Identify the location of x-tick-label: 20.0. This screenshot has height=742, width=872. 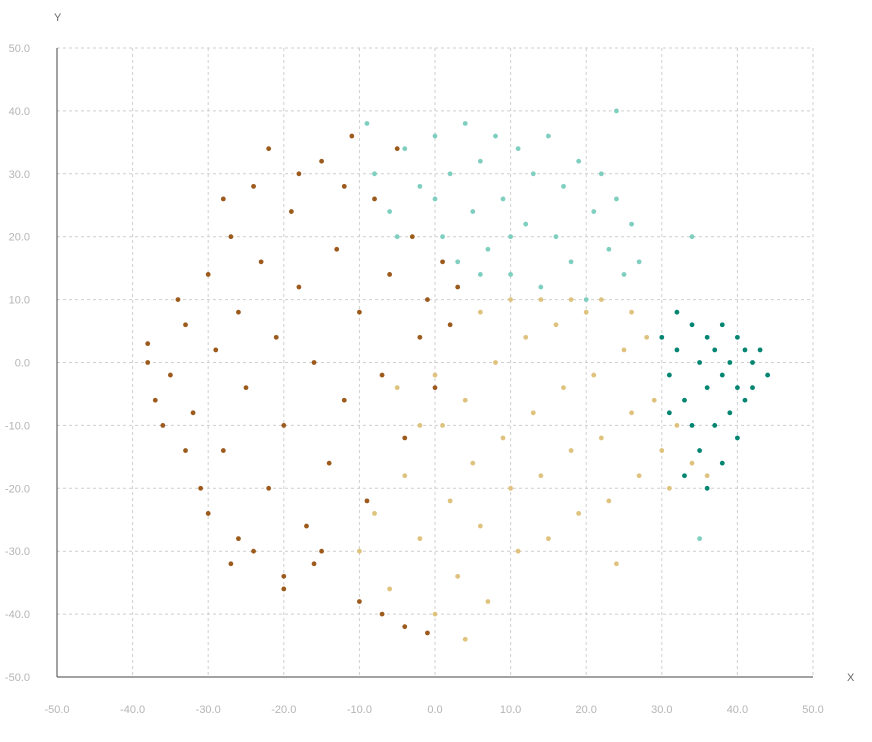
(585, 710).